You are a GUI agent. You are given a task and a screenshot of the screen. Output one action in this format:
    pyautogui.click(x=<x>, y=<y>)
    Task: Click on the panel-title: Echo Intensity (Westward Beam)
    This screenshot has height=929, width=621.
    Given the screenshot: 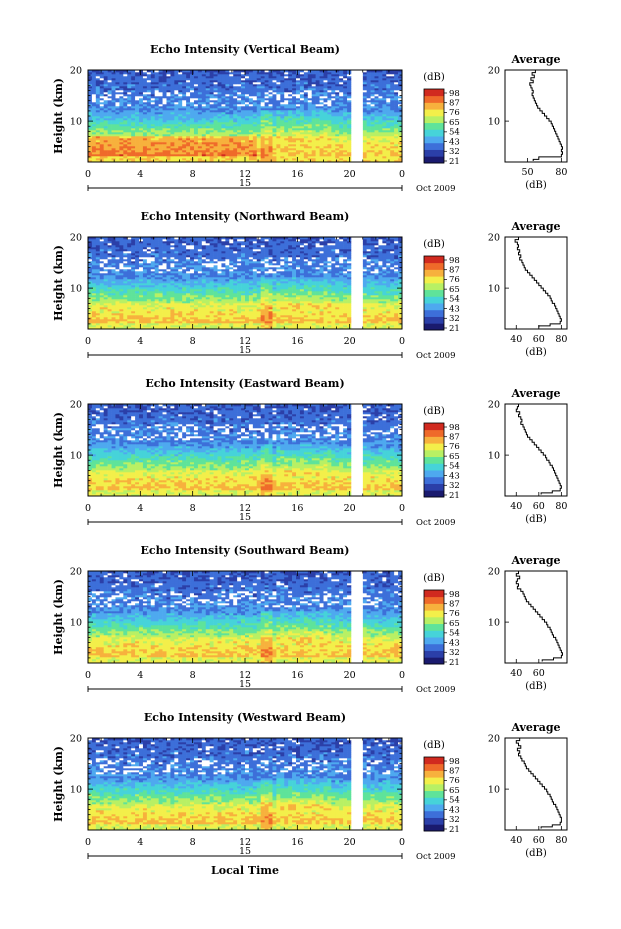 What is the action you would take?
    pyautogui.click(x=245, y=717)
    